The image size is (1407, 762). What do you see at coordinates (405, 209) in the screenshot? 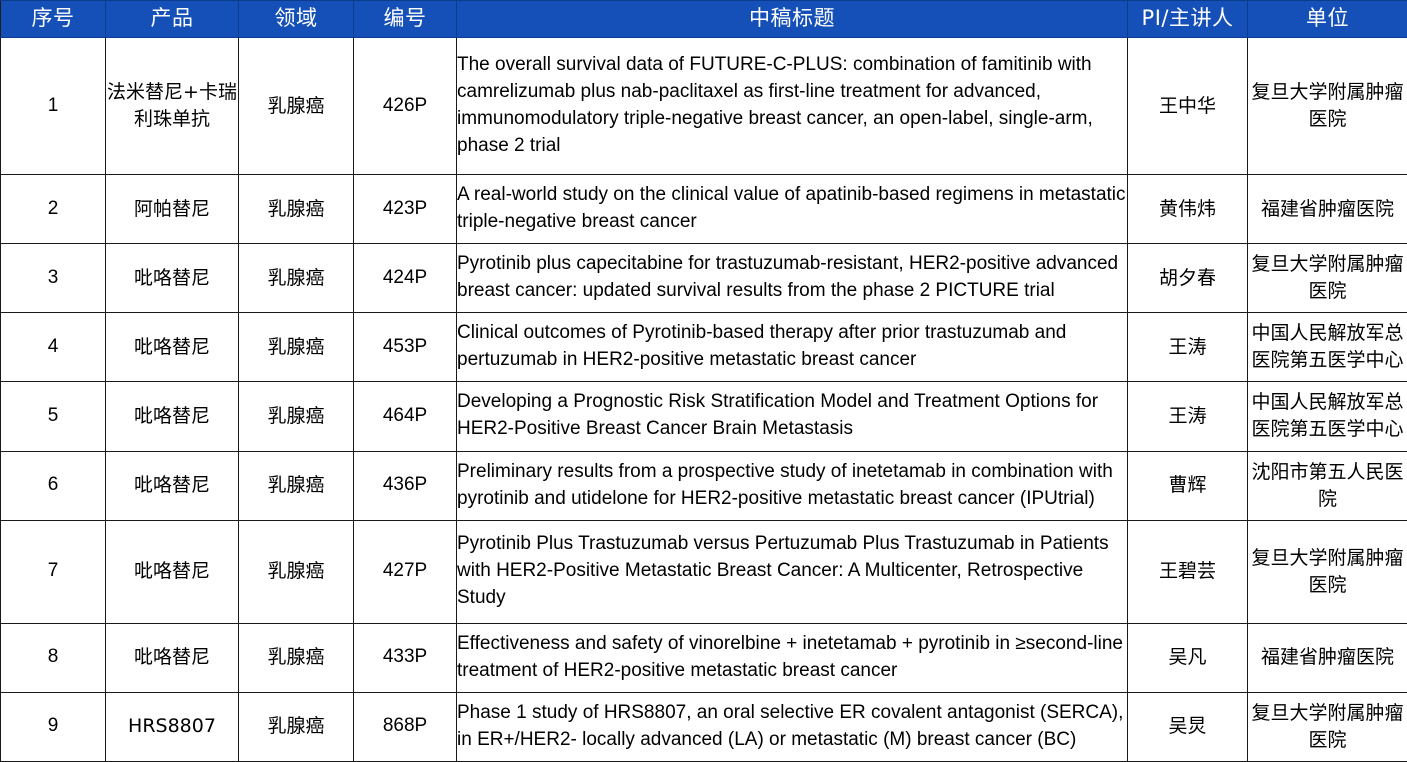
I see `cell-code: 423P` at bounding box center [405, 209].